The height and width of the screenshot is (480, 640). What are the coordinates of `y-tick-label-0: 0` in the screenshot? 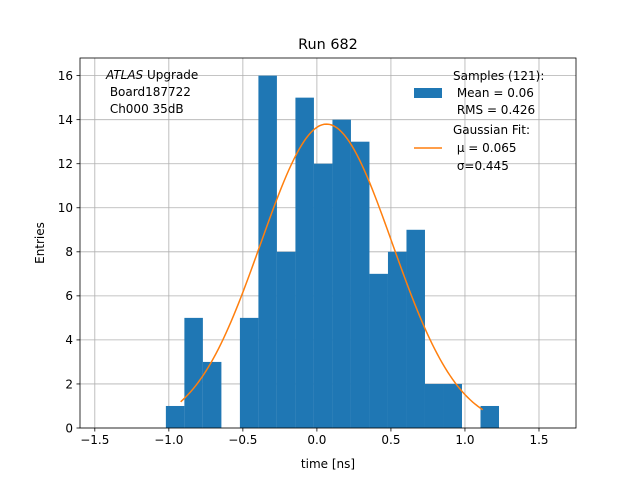 It's located at (69, 428).